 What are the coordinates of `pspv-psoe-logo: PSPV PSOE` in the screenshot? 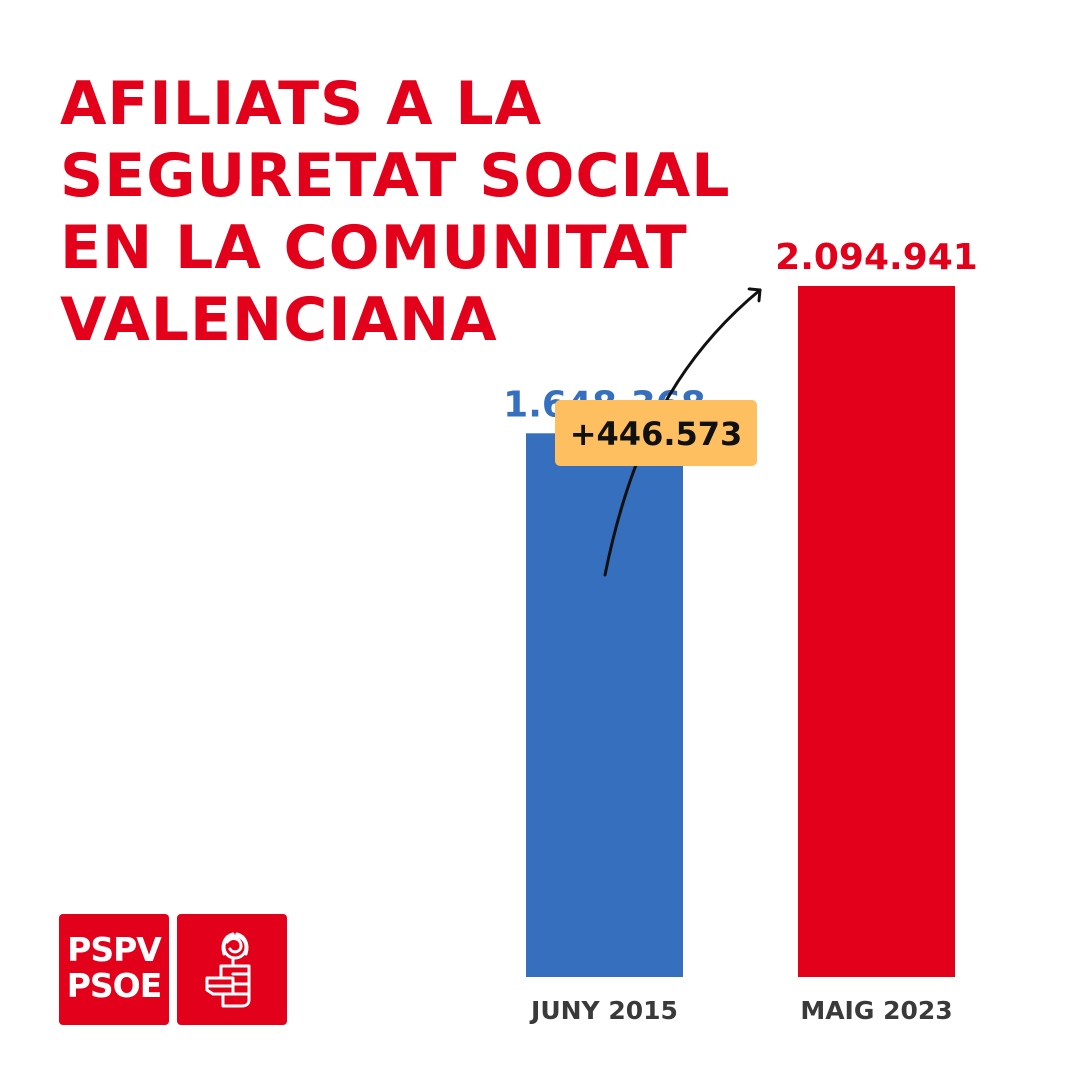 It's located at (114, 969).